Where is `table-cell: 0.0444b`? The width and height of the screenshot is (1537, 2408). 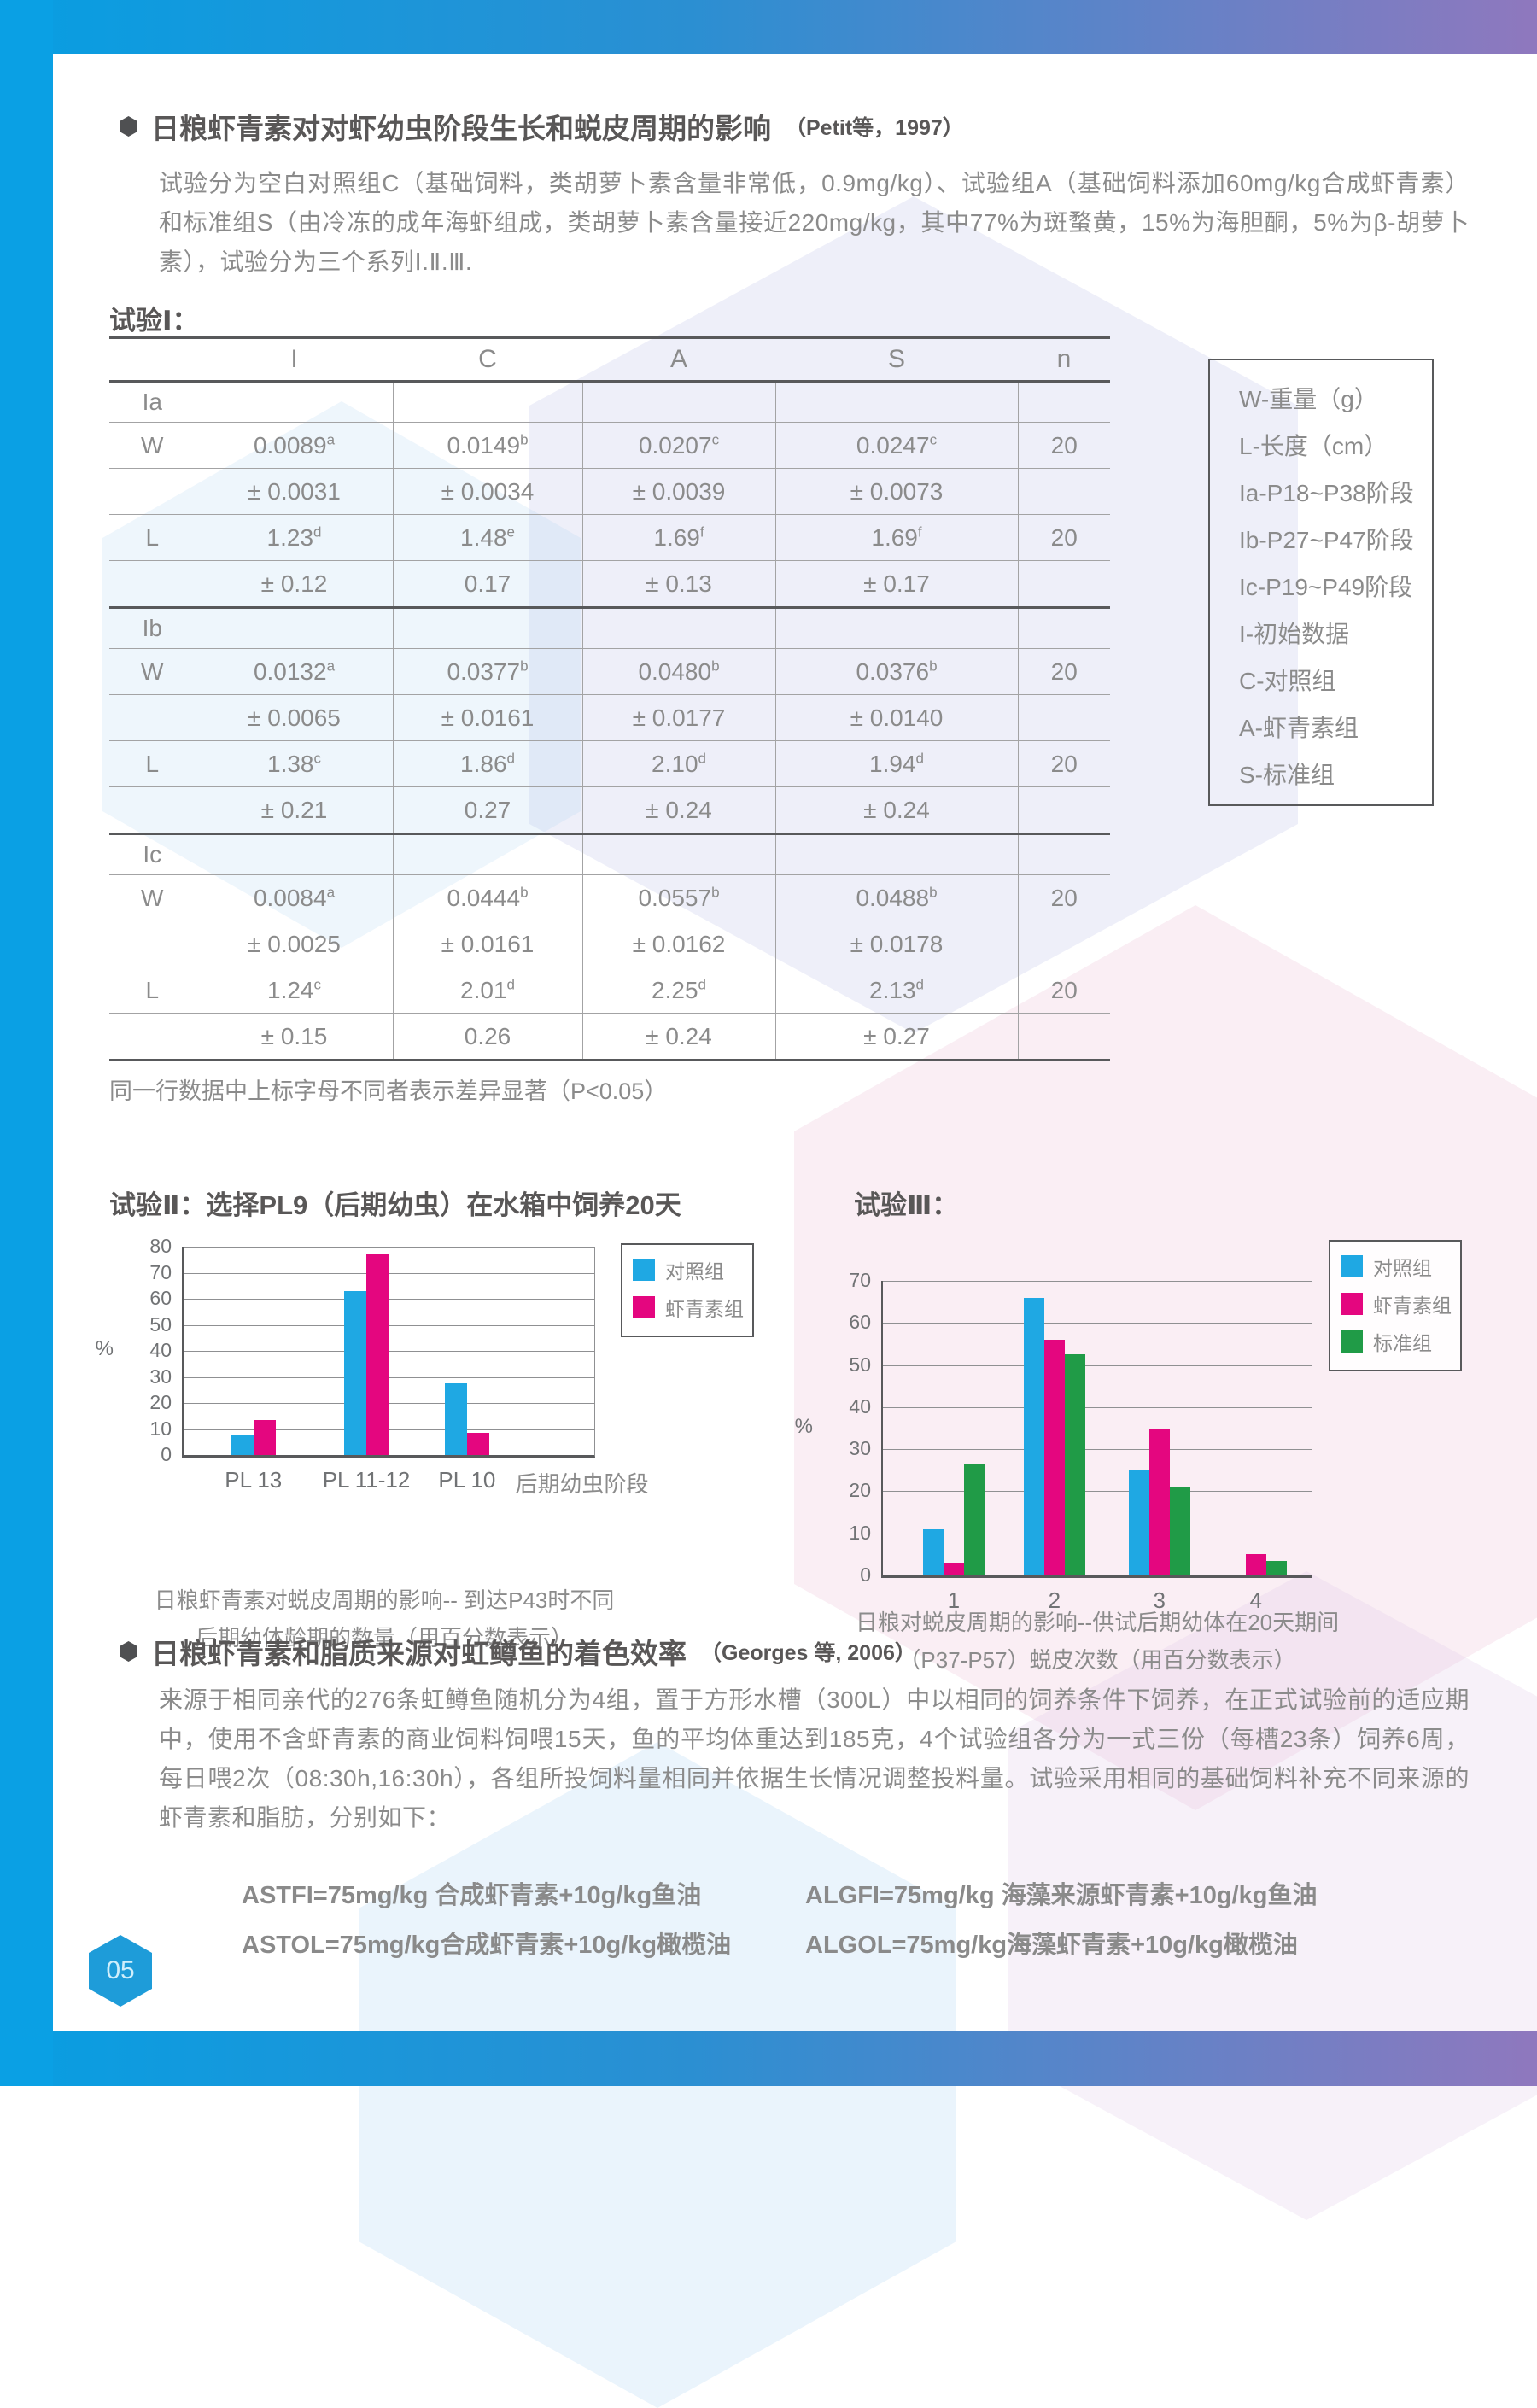
table-cell: 0.0444b is located at coordinates (487, 897).